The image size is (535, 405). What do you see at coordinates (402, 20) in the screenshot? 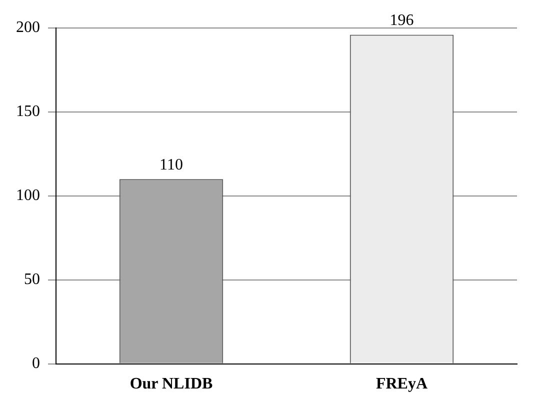
I see `data-label: 196` at bounding box center [402, 20].